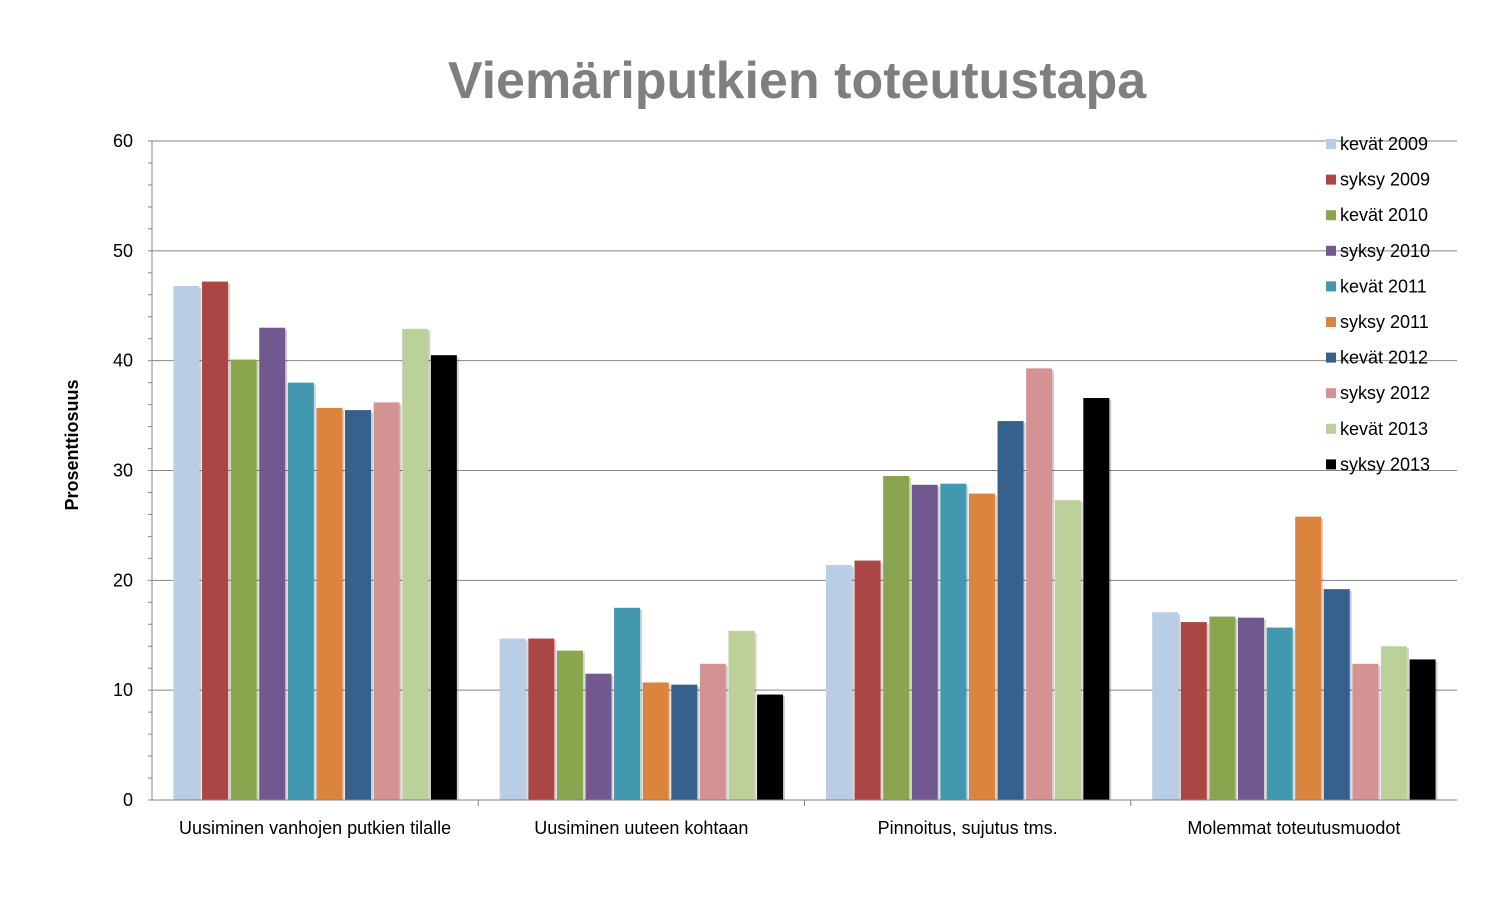  What do you see at coordinates (1385, 393) in the screenshot?
I see `legend-label: syksy 2012` at bounding box center [1385, 393].